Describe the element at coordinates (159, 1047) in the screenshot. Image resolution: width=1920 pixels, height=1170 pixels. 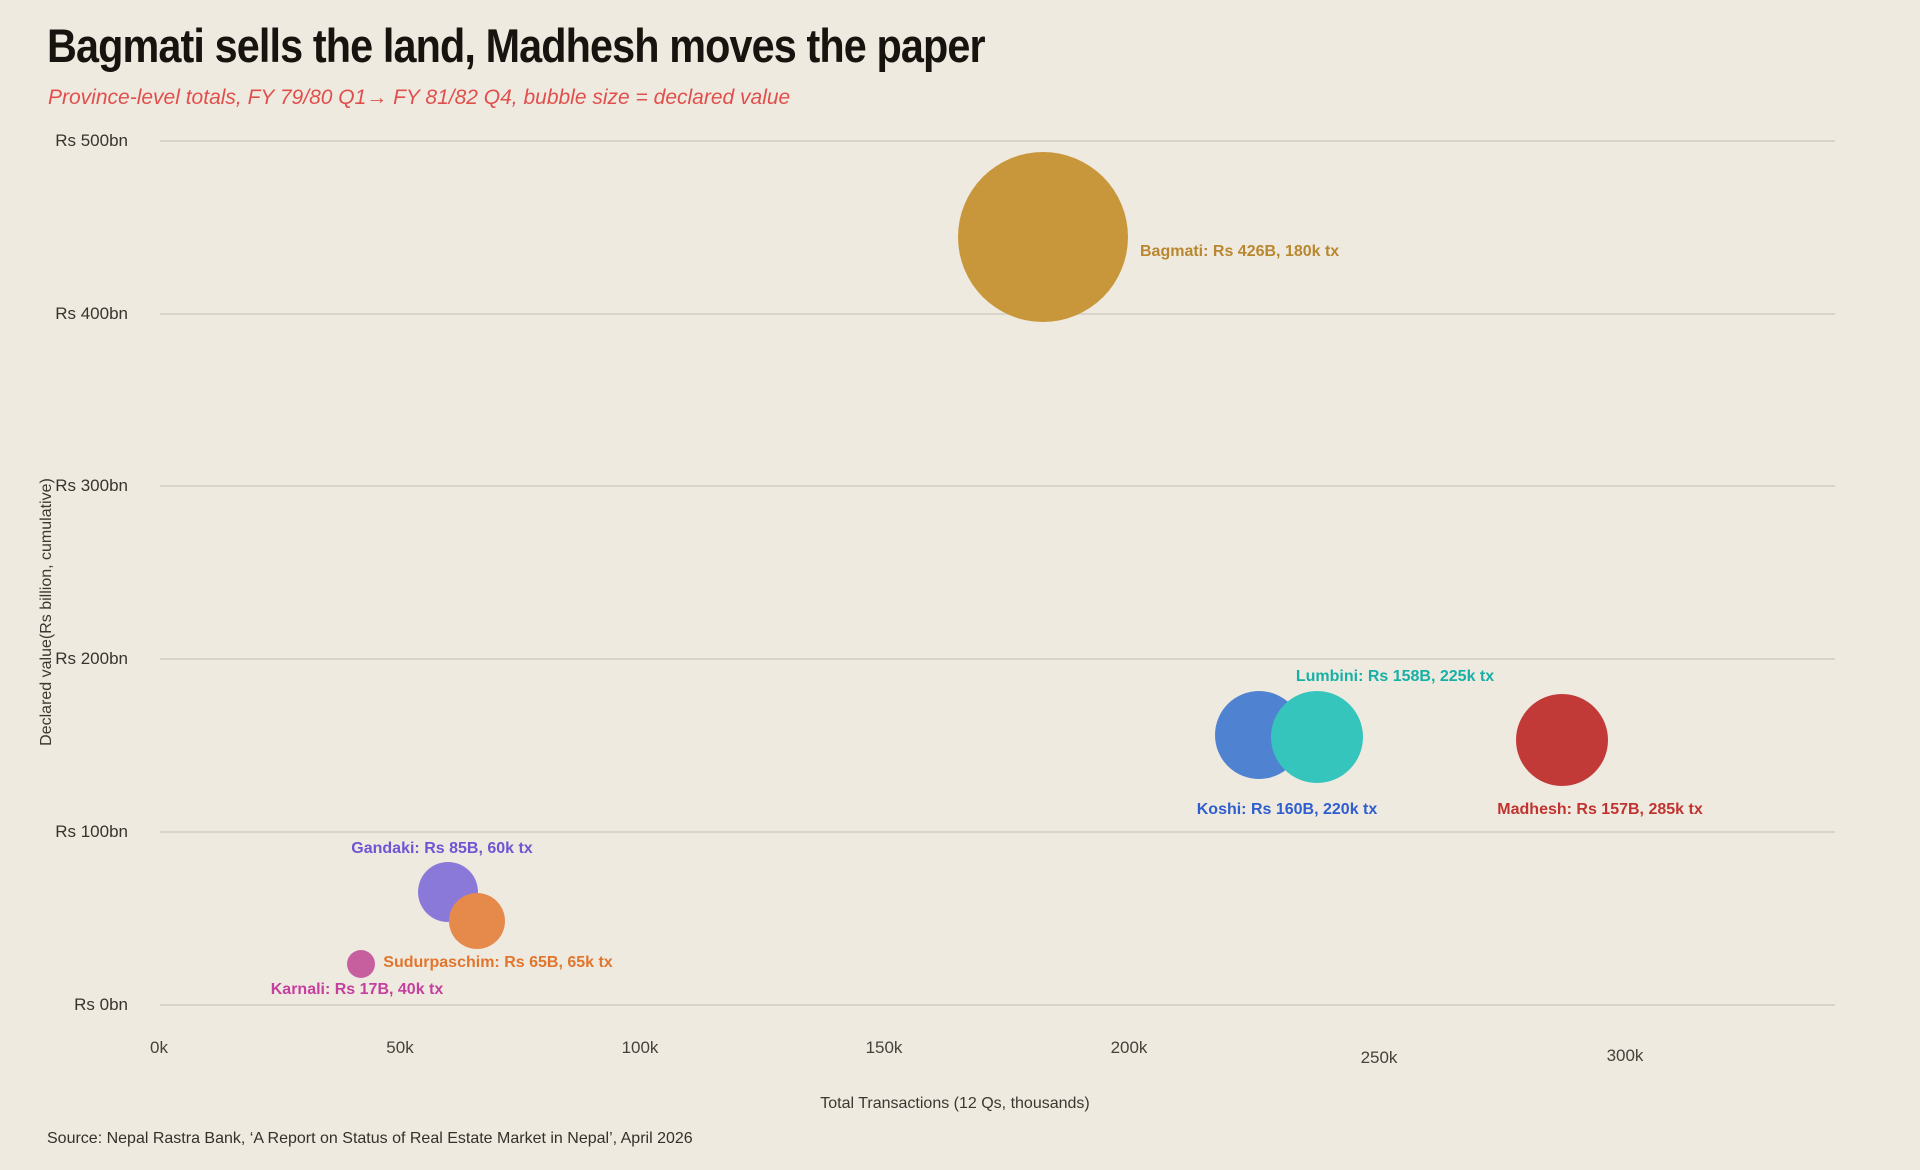
I see `x-tick-label: 0k` at that location.